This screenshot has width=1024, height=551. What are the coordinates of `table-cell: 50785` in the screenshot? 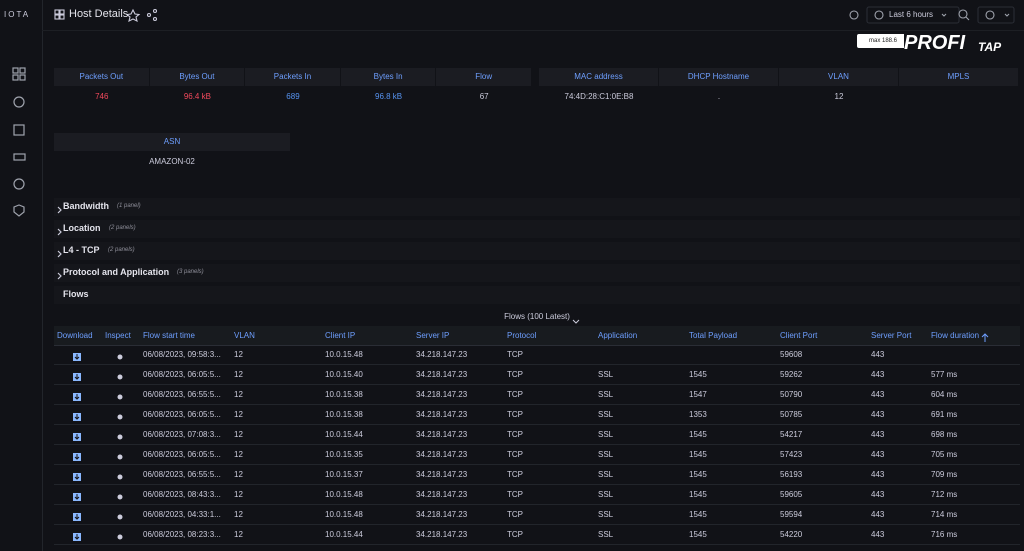 It's located at (791, 414).